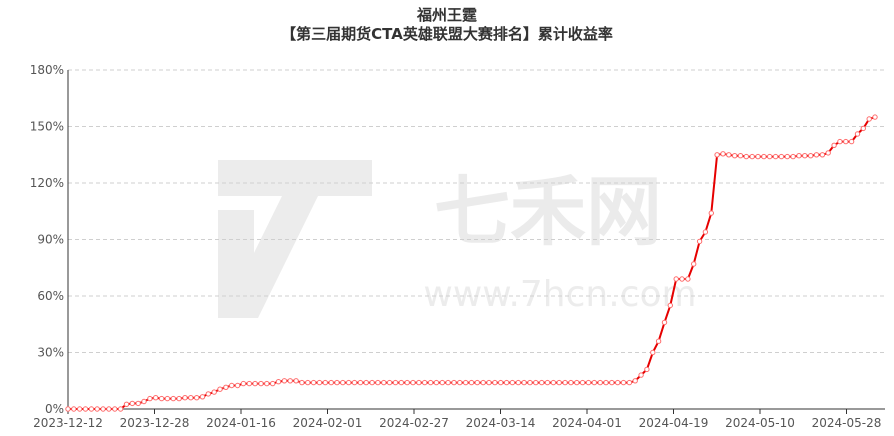 Image resolution: width=894 pixels, height=436 pixels. I want to click on y-tick-label: 30%, so click(50, 353).